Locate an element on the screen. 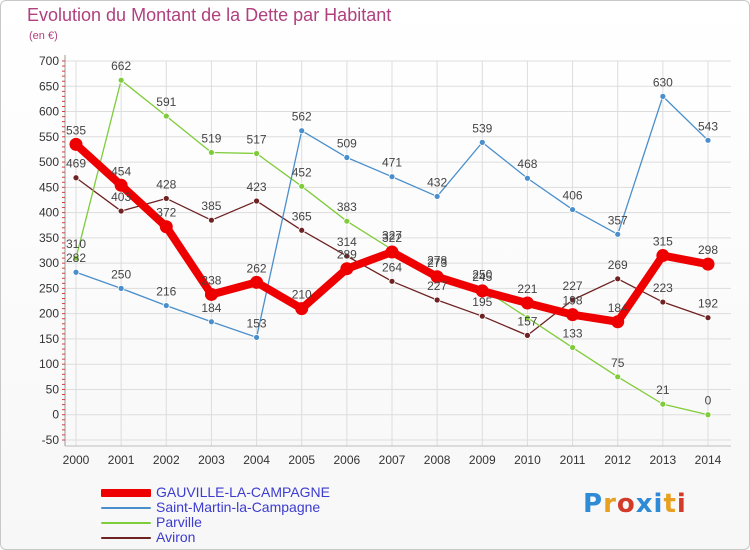 This screenshot has height=550, width=750. data-label: 469 is located at coordinates (76, 164).